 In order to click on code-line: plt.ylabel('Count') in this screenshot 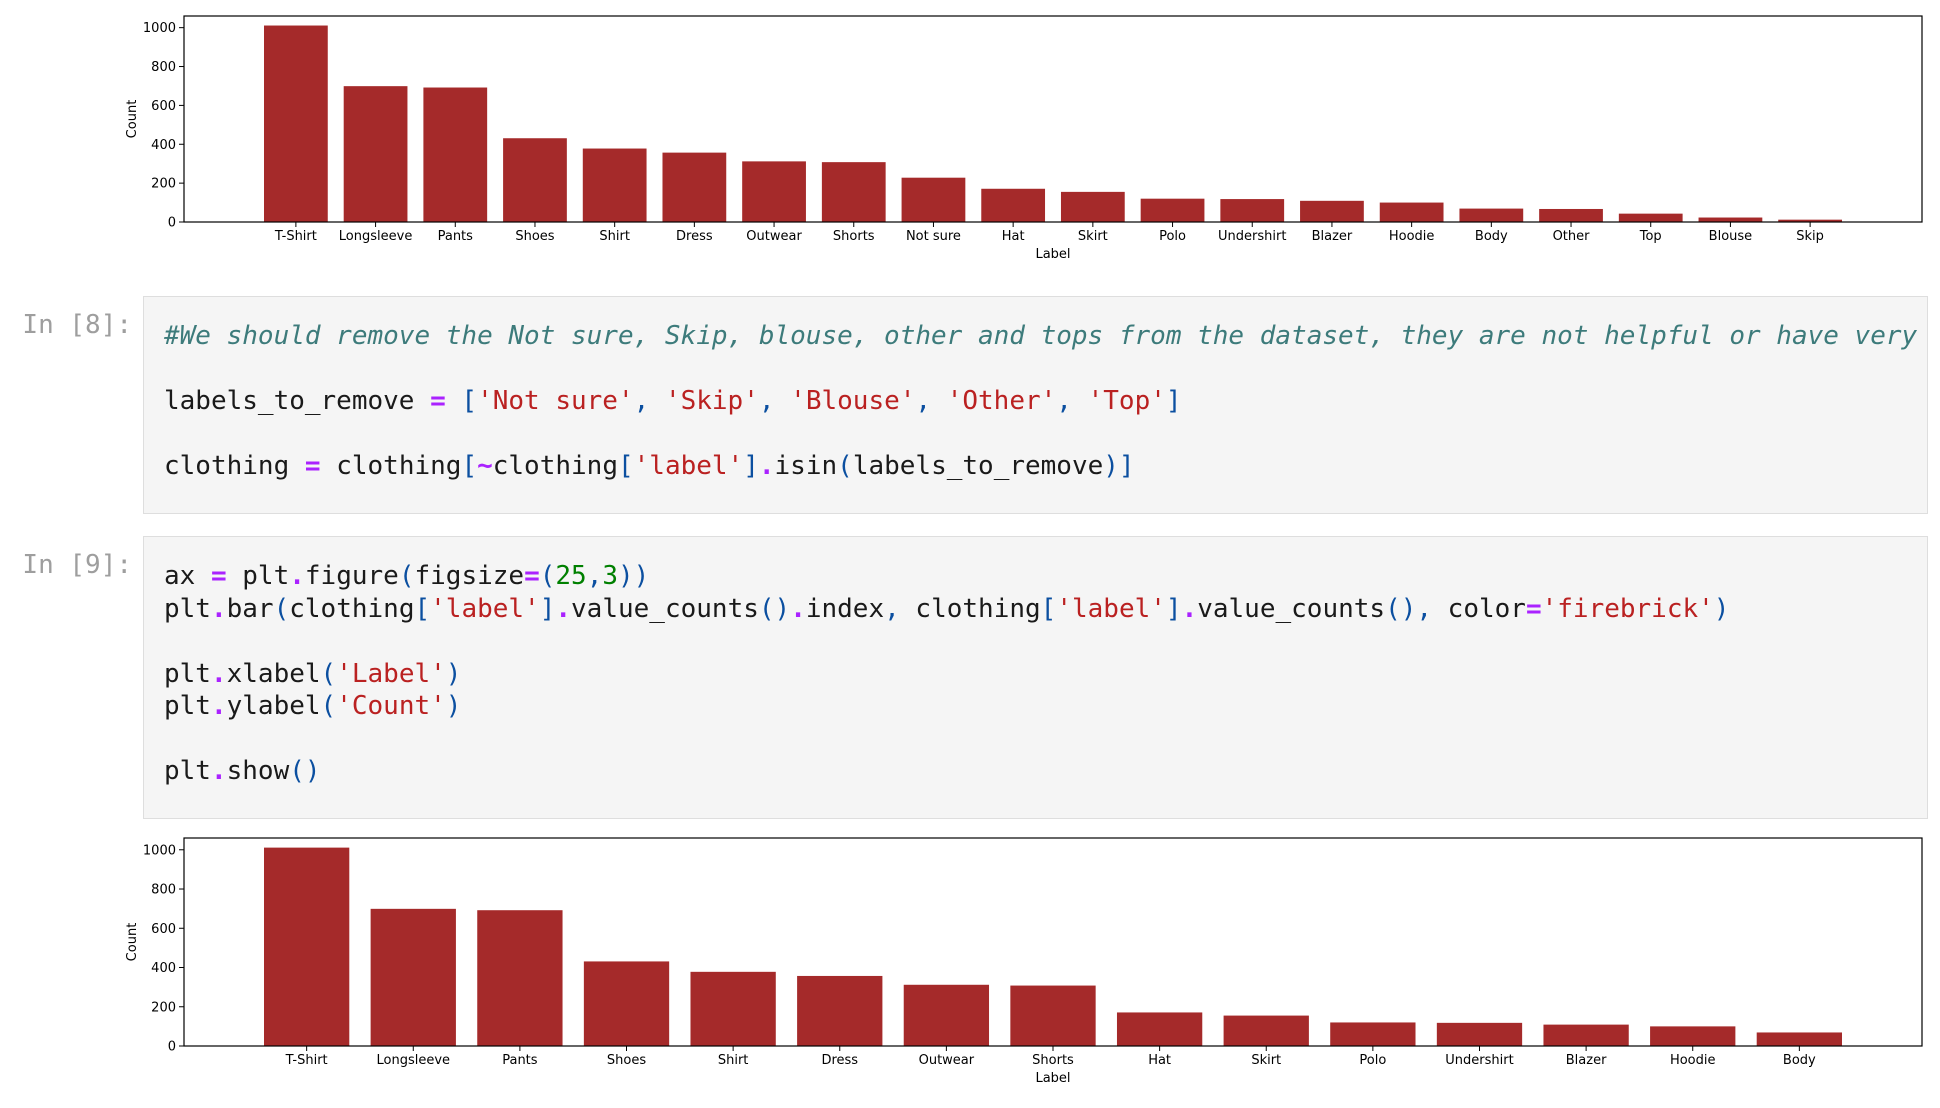, I will do `click(1045, 706)`.